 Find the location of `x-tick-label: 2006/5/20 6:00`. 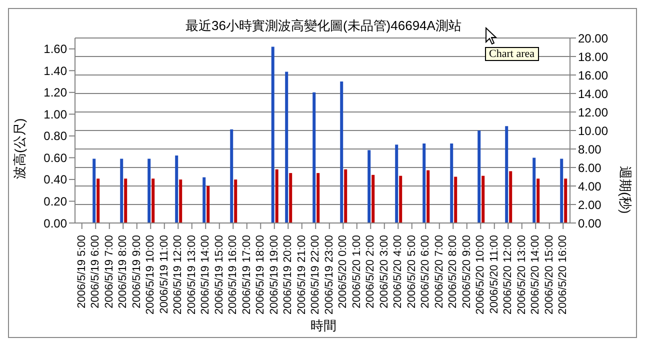

x-tick-label: 2006/5/20 6:00 is located at coordinates (426, 271).